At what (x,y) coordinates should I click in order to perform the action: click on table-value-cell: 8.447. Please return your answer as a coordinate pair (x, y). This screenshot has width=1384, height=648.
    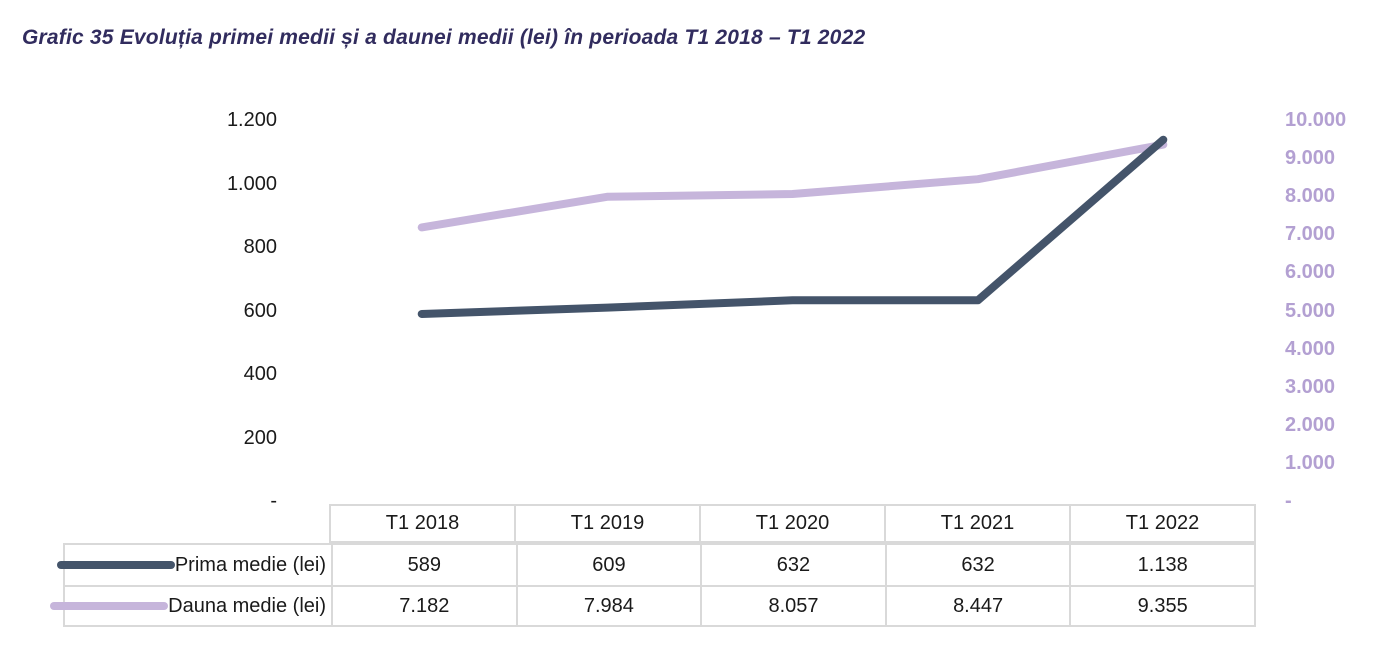
    Looking at the image, I should click on (977, 605).